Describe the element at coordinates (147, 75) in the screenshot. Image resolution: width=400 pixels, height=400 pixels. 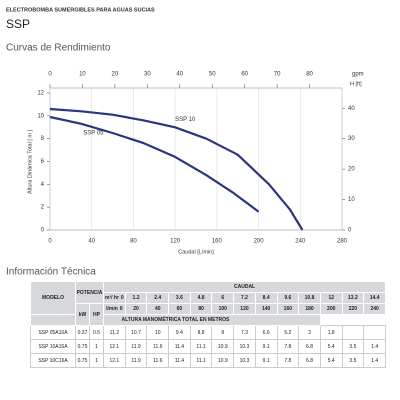
I see `x2-tick-label: 30` at that location.